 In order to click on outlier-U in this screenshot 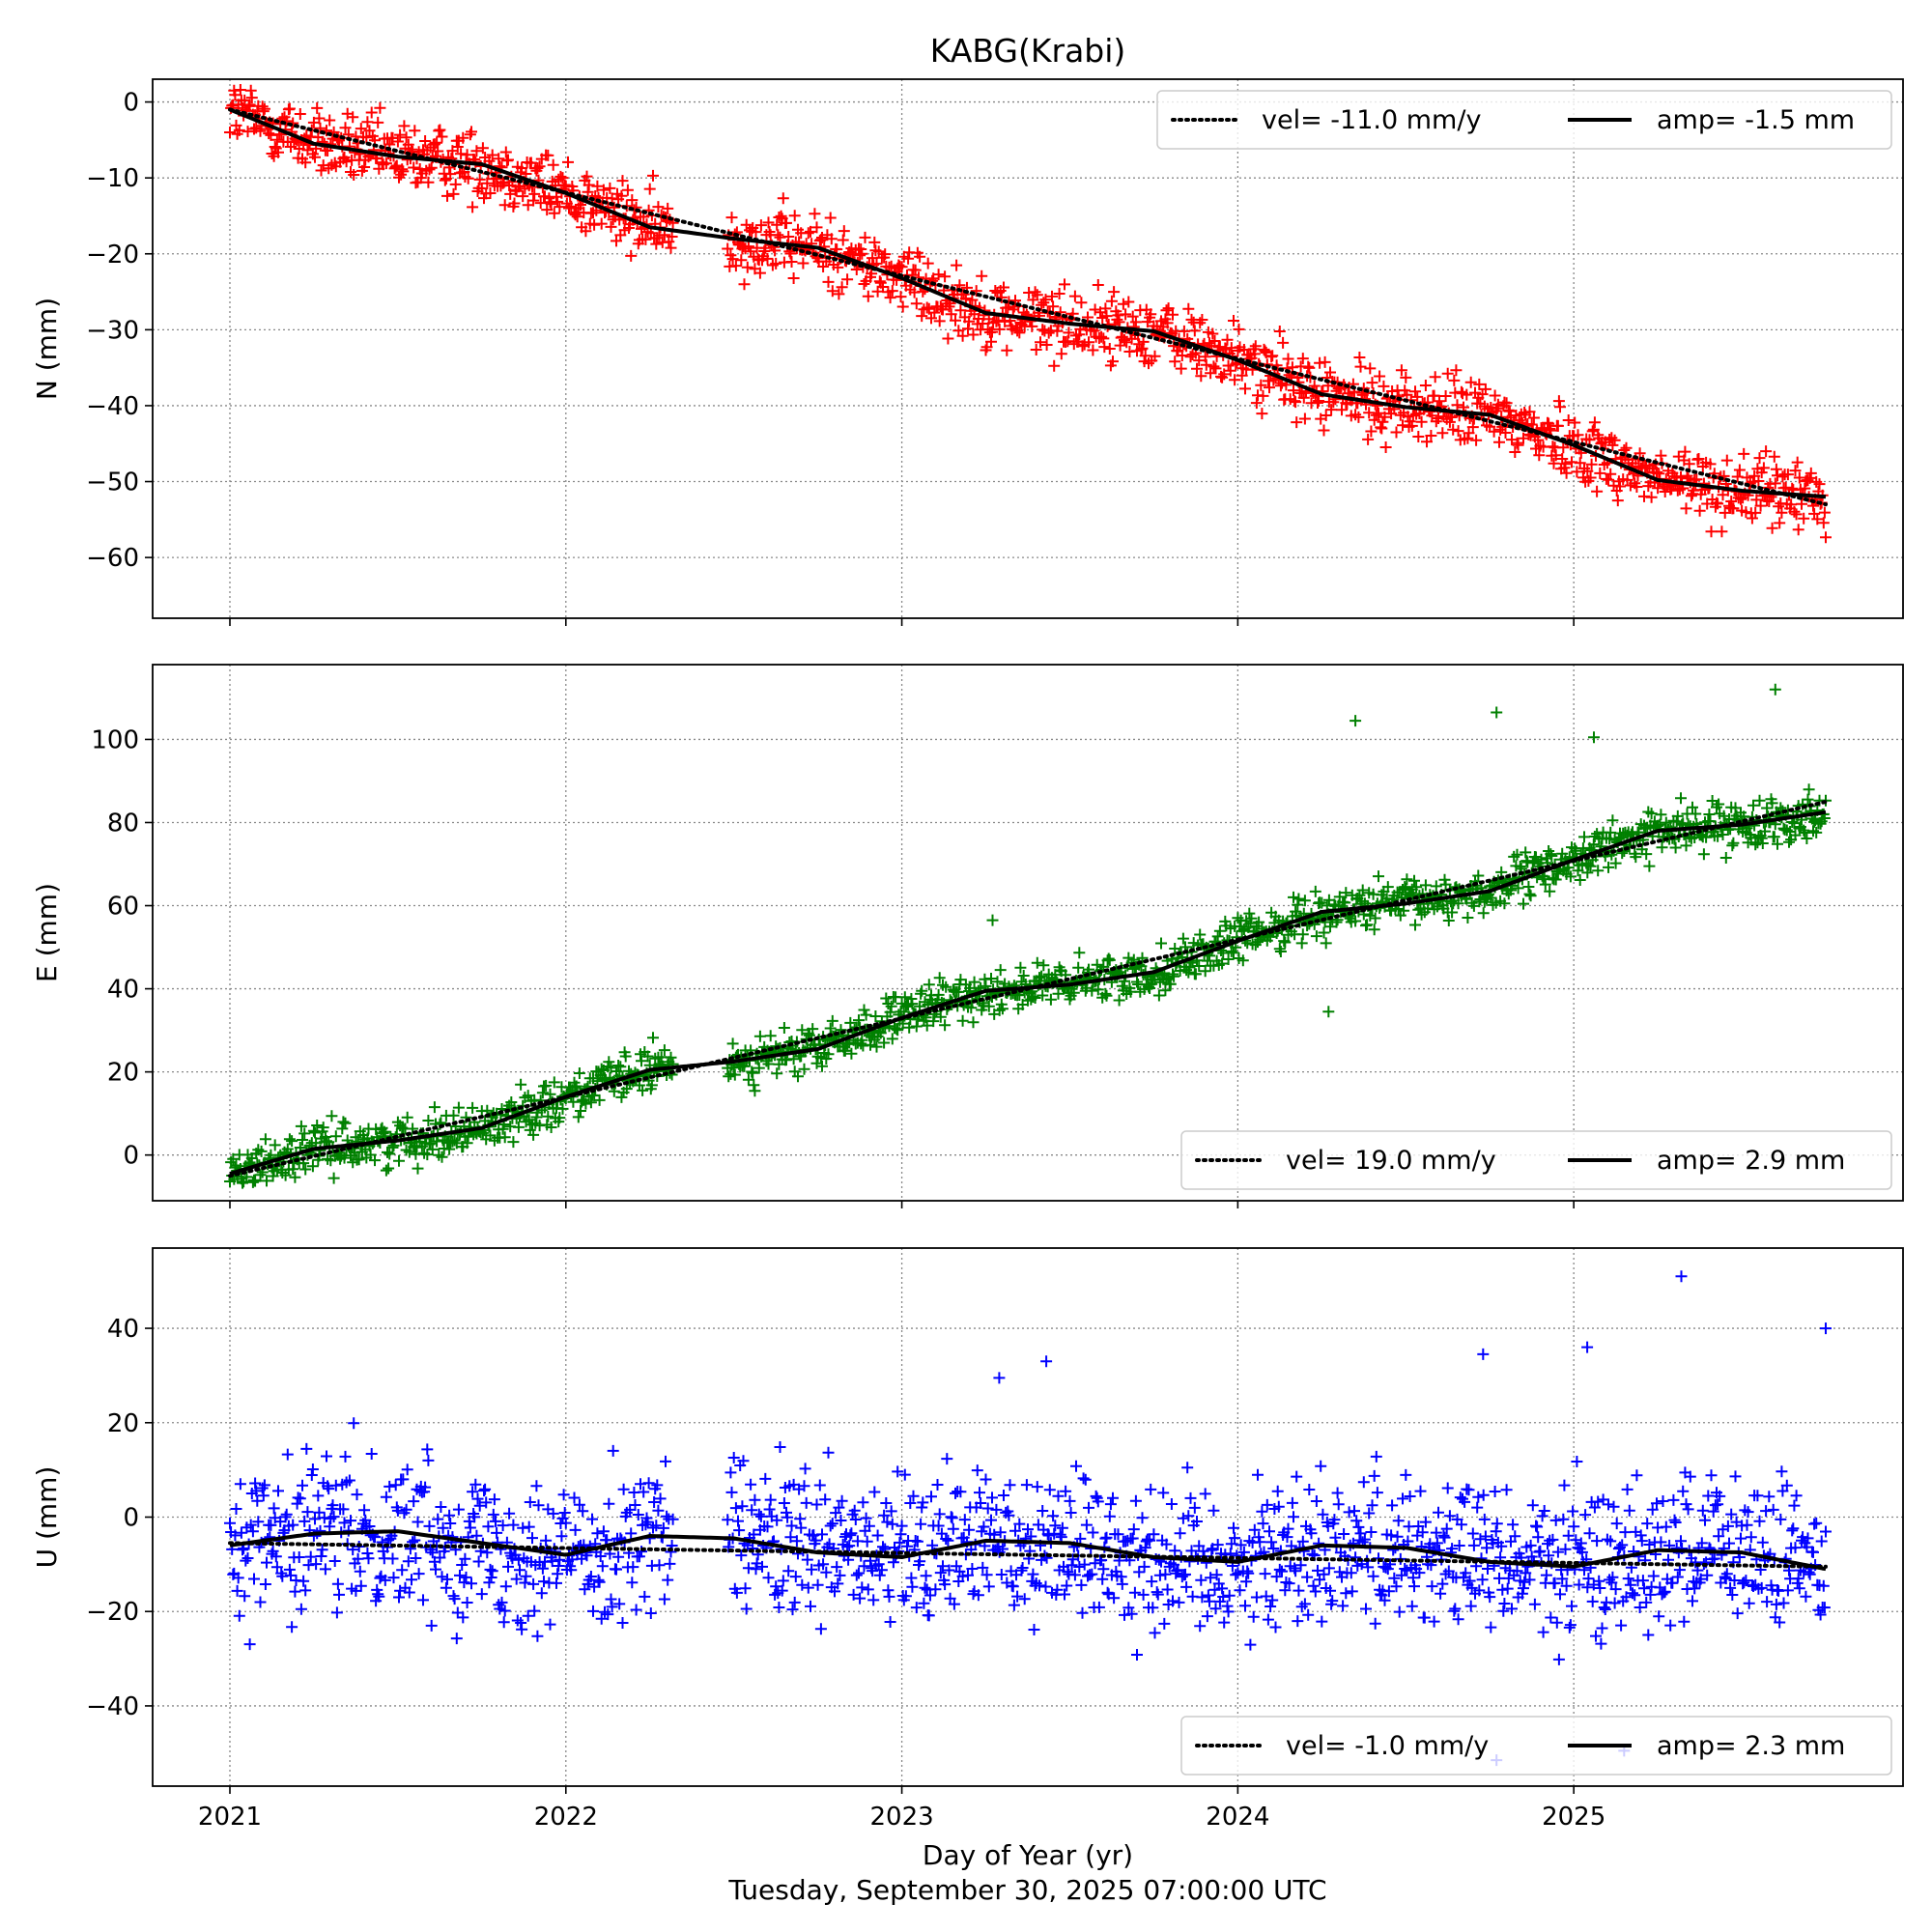, I will do `click(1046, 1361)`.